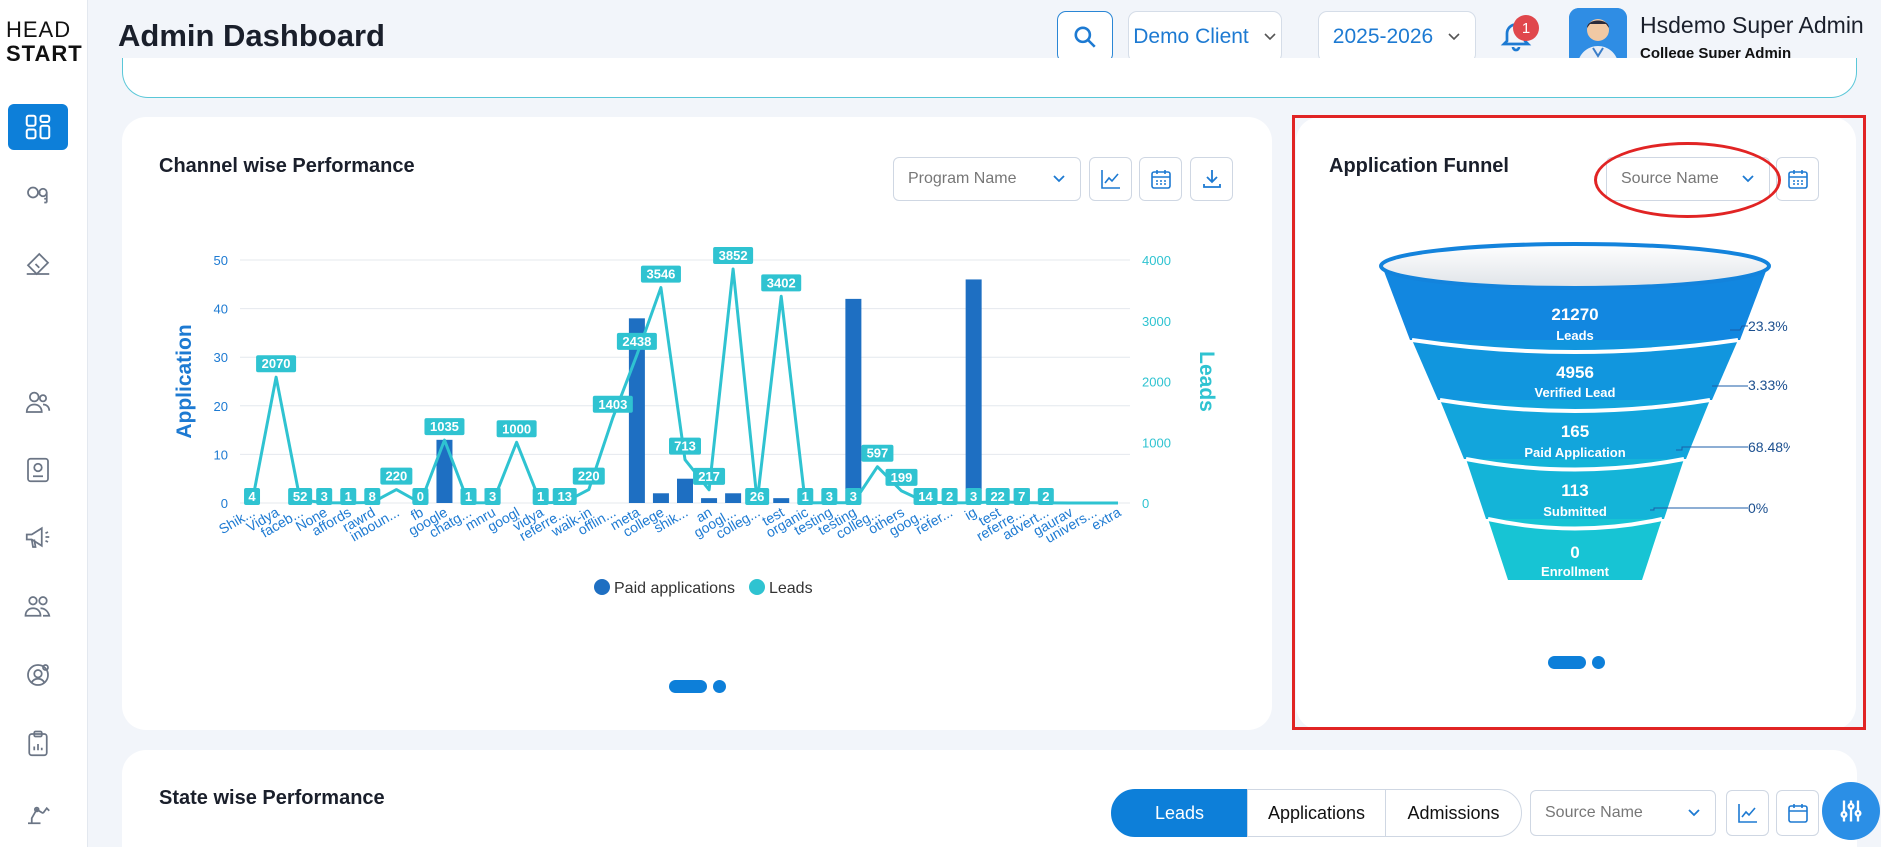 This screenshot has width=1881, height=847. I want to click on program-name-placeholder: Program Name, so click(962, 178).